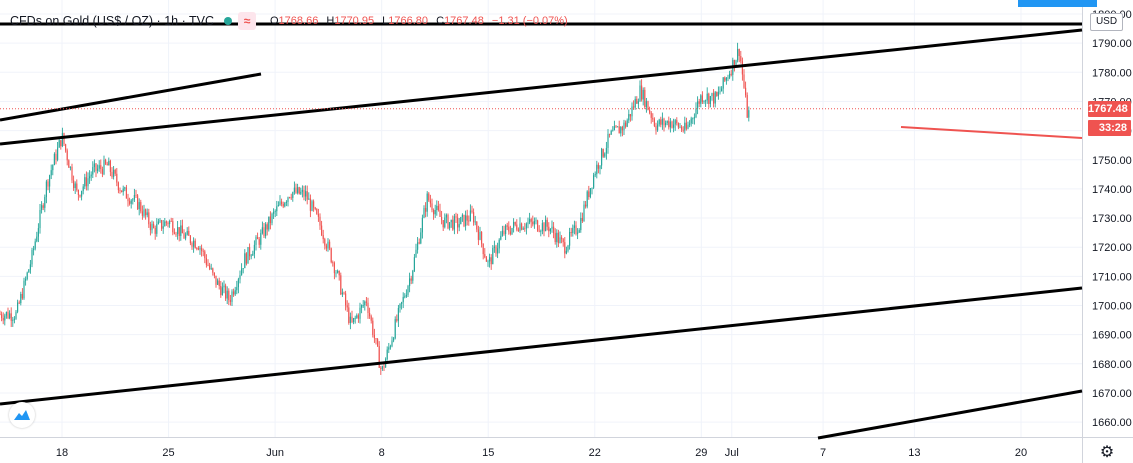 The height and width of the screenshot is (463, 1133). What do you see at coordinates (914, 453) in the screenshot?
I see `x-tick-label: 13` at bounding box center [914, 453].